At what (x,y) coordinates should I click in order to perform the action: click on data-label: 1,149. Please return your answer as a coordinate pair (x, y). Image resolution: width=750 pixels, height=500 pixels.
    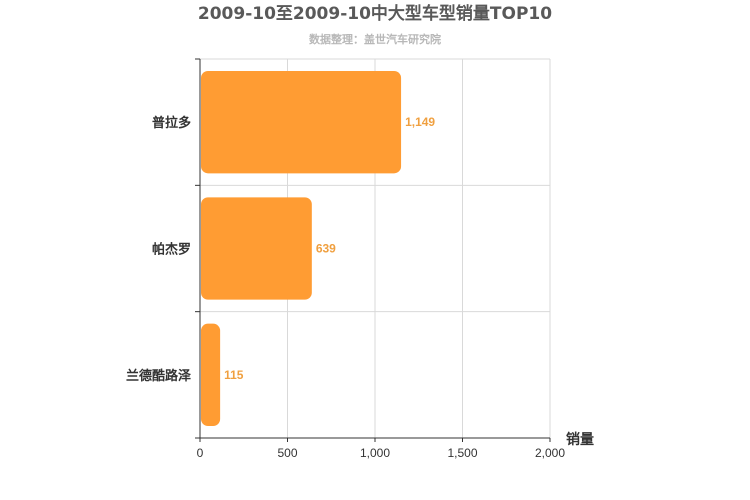
    Looking at the image, I should click on (420, 122).